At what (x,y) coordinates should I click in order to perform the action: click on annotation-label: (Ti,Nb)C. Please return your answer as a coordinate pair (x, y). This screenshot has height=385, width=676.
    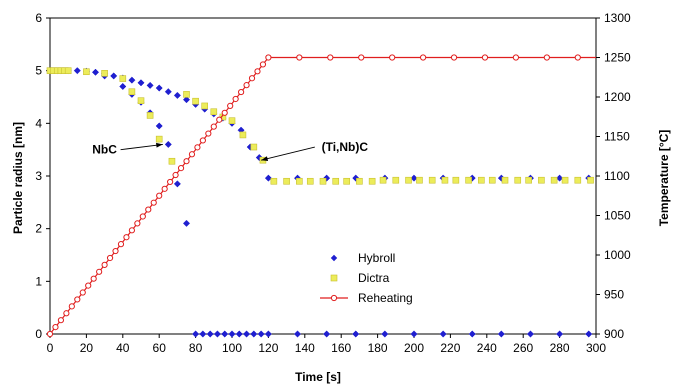
    Looking at the image, I should click on (345, 147).